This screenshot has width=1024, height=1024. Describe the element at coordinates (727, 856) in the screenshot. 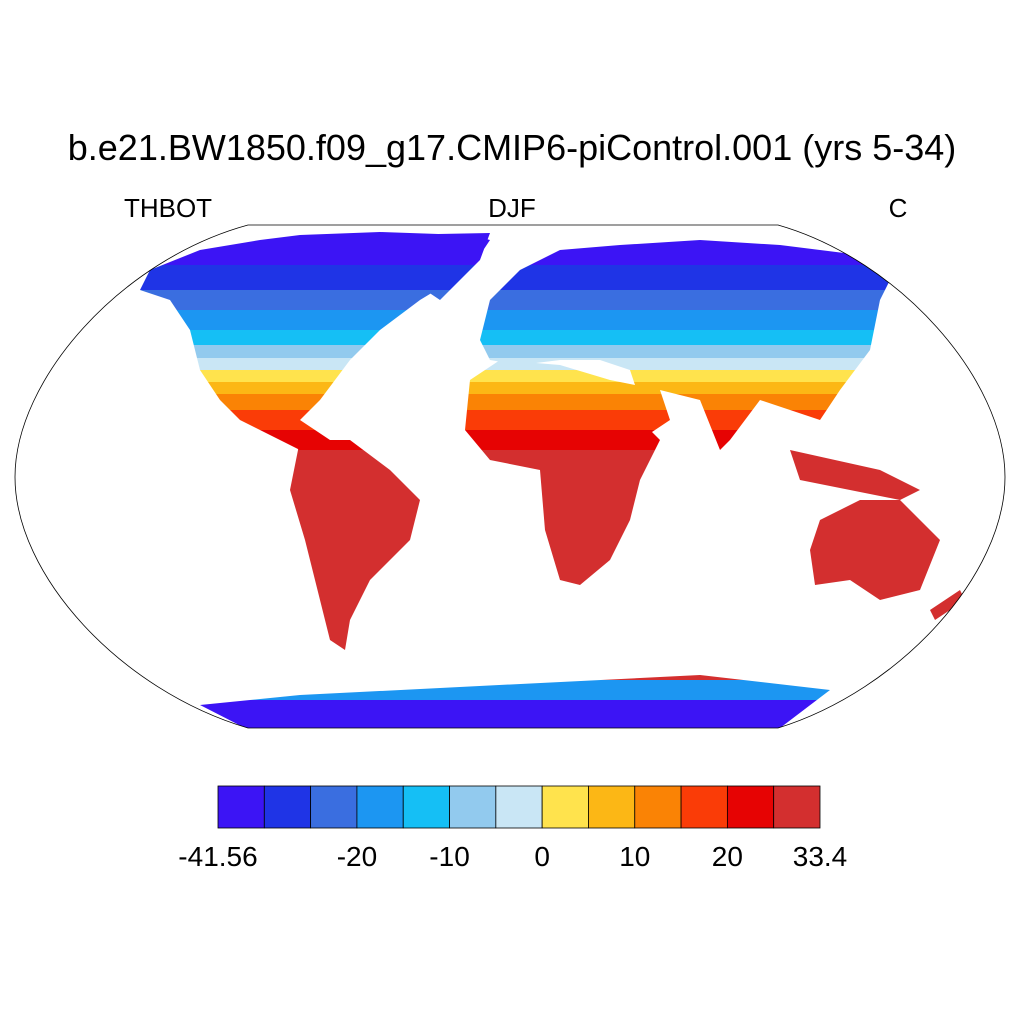

I see `colorbar-label: 20` at that location.